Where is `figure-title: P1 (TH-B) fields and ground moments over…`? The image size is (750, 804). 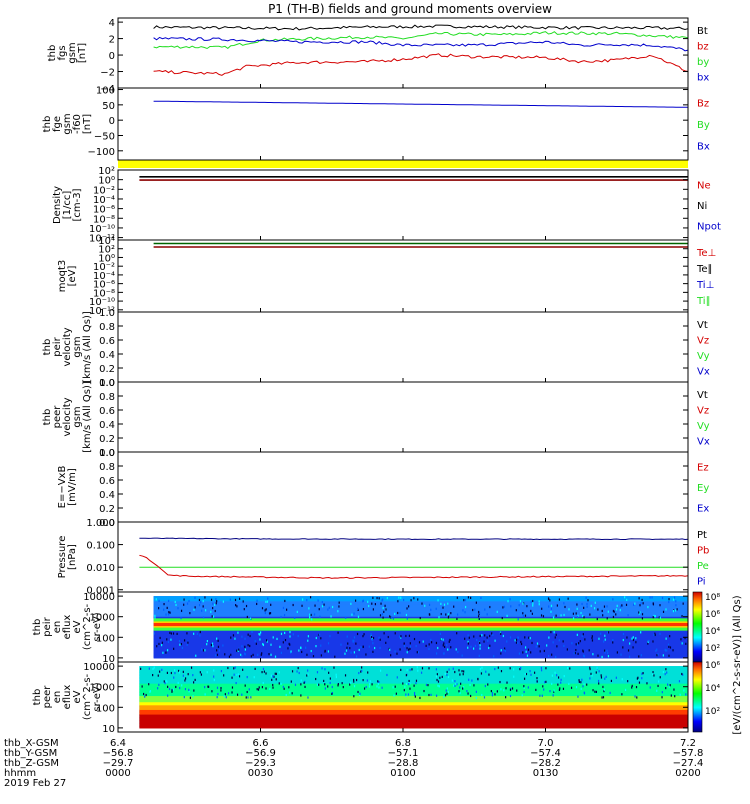
figure-title: P1 (TH-B) fields and ground moments over… is located at coordinates (410, 9).